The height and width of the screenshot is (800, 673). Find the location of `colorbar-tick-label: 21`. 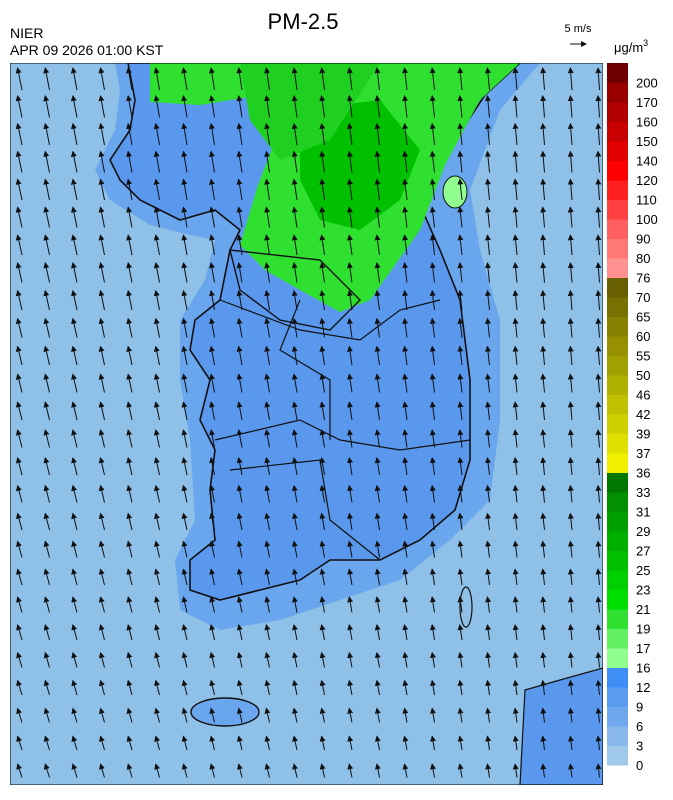

colorbar-tick-label: 21 is located at coordinates (643, 609).